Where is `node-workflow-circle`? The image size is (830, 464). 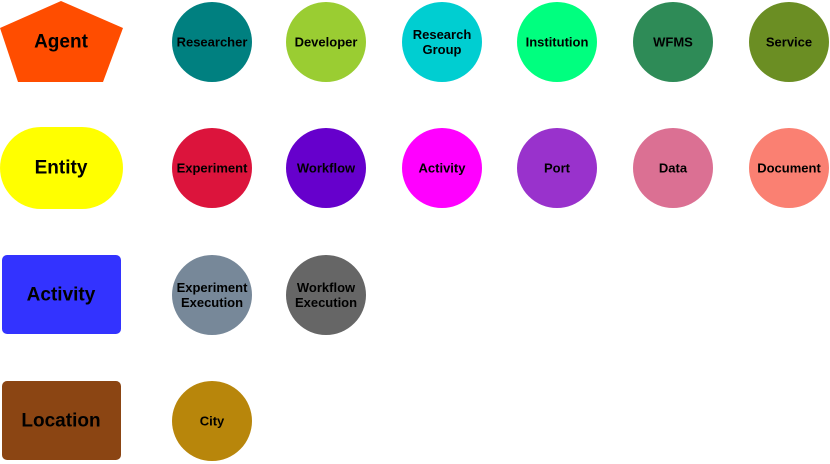 node-workflow-circle is located at coordinates (326, 168).